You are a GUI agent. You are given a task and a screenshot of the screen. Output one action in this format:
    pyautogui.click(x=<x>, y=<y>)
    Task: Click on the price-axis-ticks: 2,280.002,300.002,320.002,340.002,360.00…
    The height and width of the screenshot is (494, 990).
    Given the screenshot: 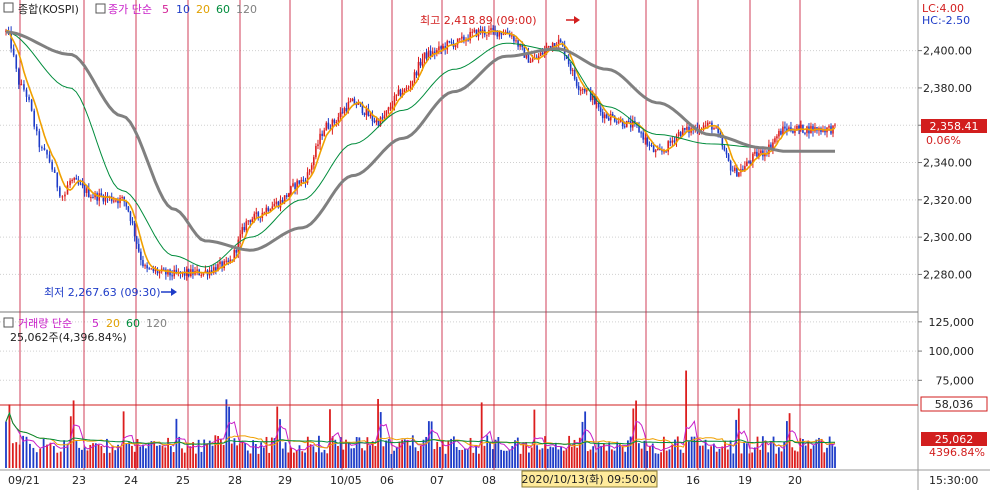 What is the action you would take?
    pyautogui.click(x=945, y=163)
    